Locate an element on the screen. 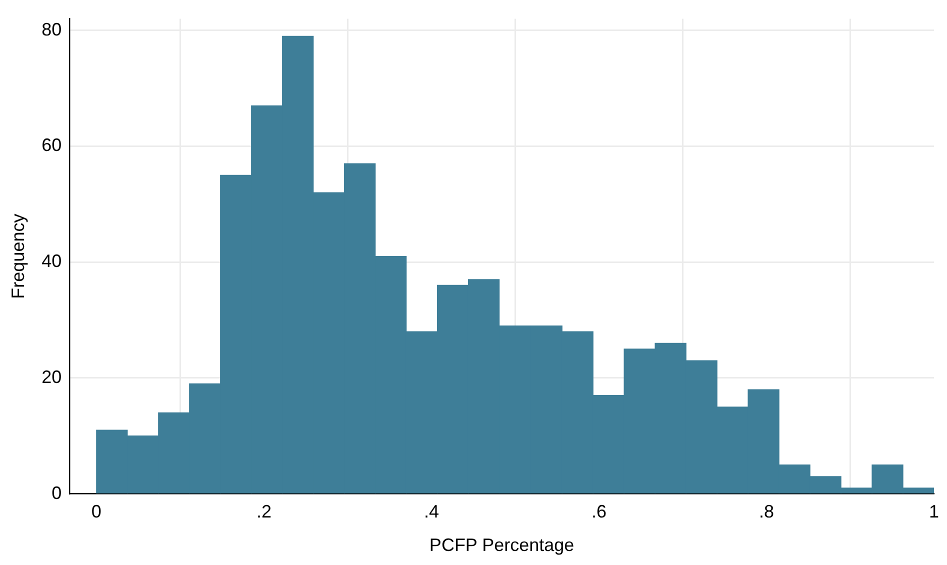 This screenshot has width=947, height=565. y-tick-label: 20 is located at coordinates (52, 376).